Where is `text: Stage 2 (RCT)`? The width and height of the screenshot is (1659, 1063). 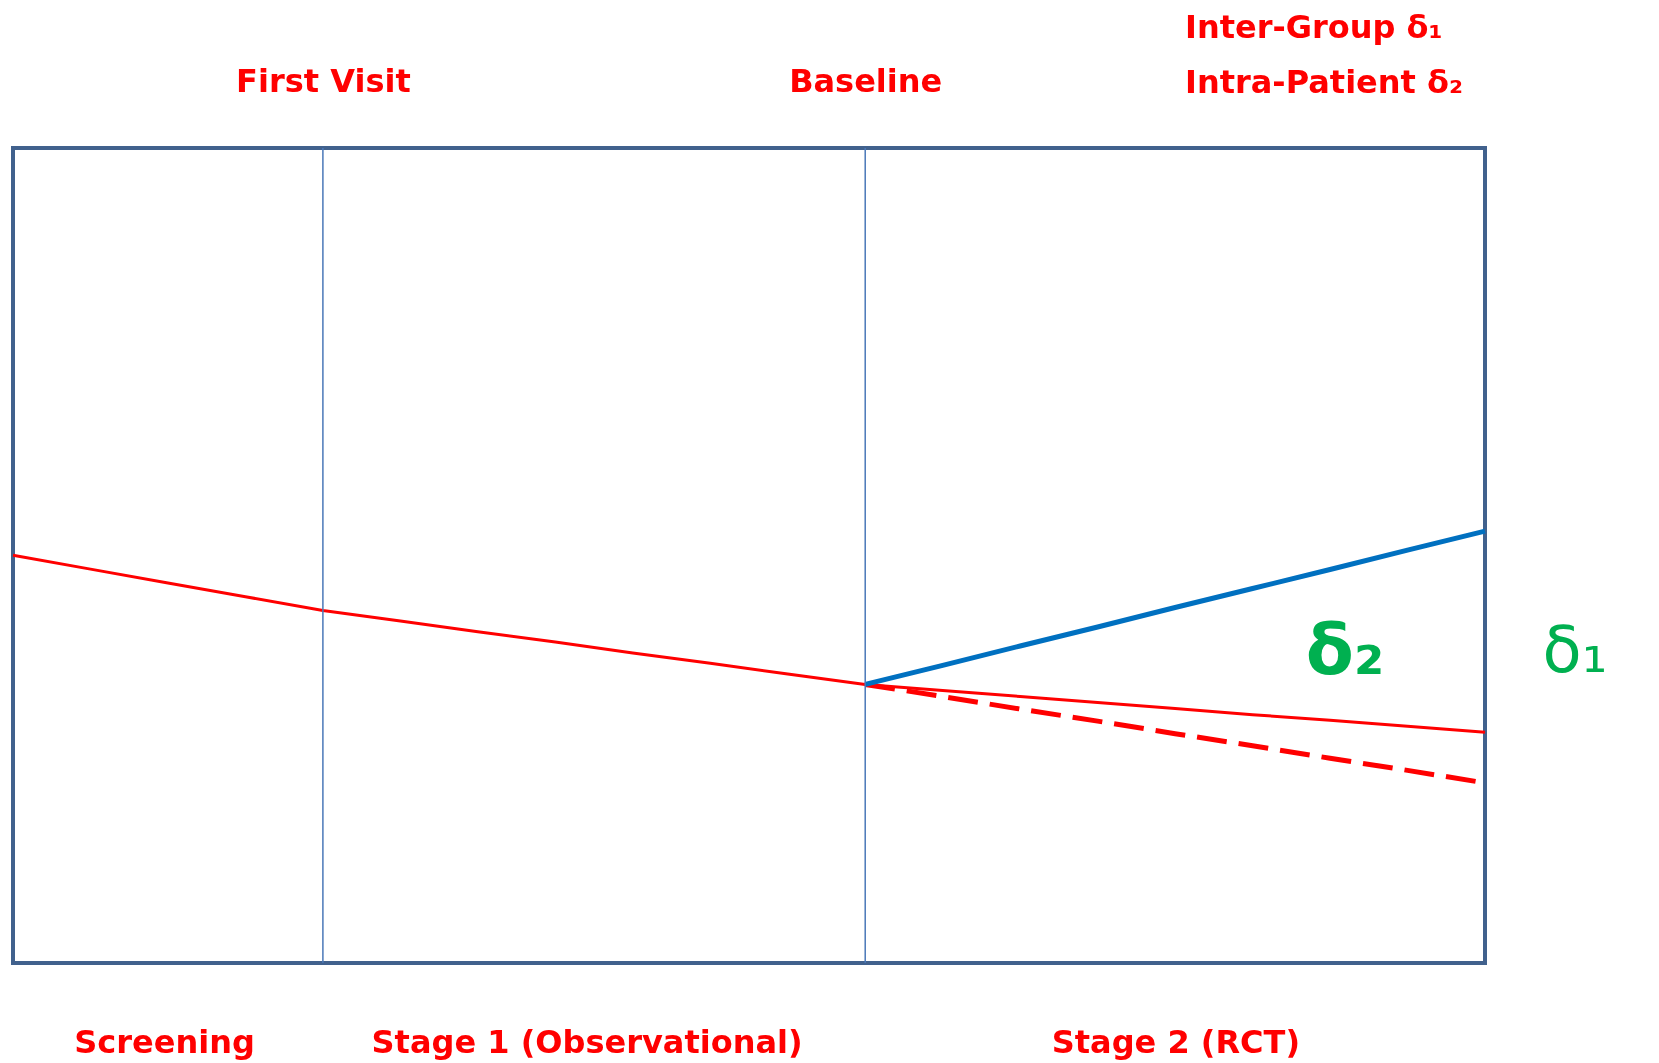 text: Stage 2 (RCT) is located at coordinates (1176, 1042).